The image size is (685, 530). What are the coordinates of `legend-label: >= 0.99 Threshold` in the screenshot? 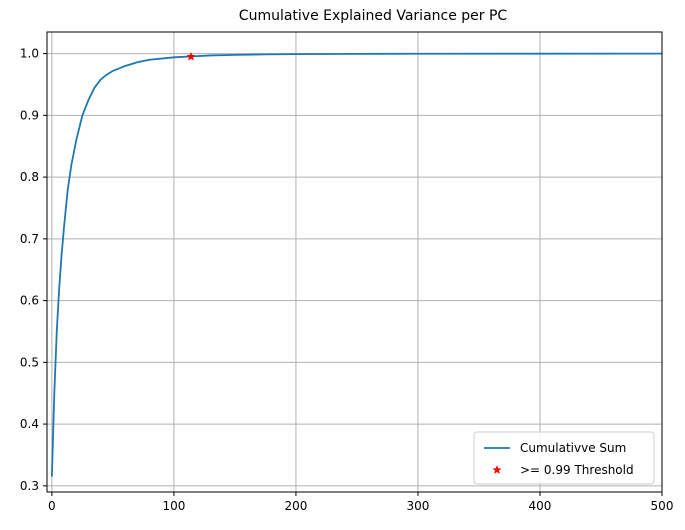 It's located at (577, 470).